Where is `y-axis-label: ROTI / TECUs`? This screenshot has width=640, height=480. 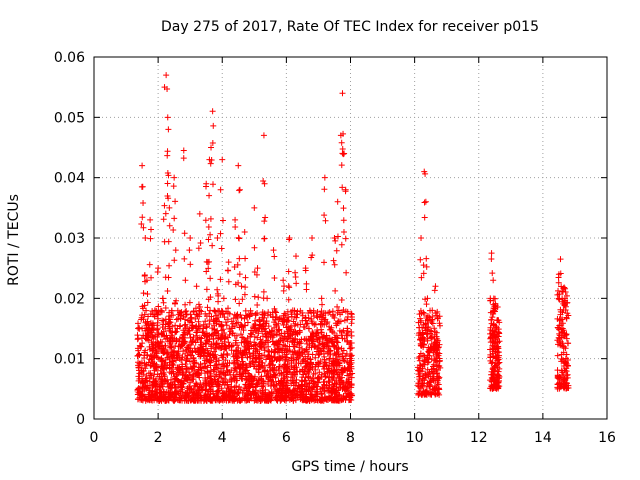 y-axis-label: ROTI / TECUs is located at coordinates (14, 240).